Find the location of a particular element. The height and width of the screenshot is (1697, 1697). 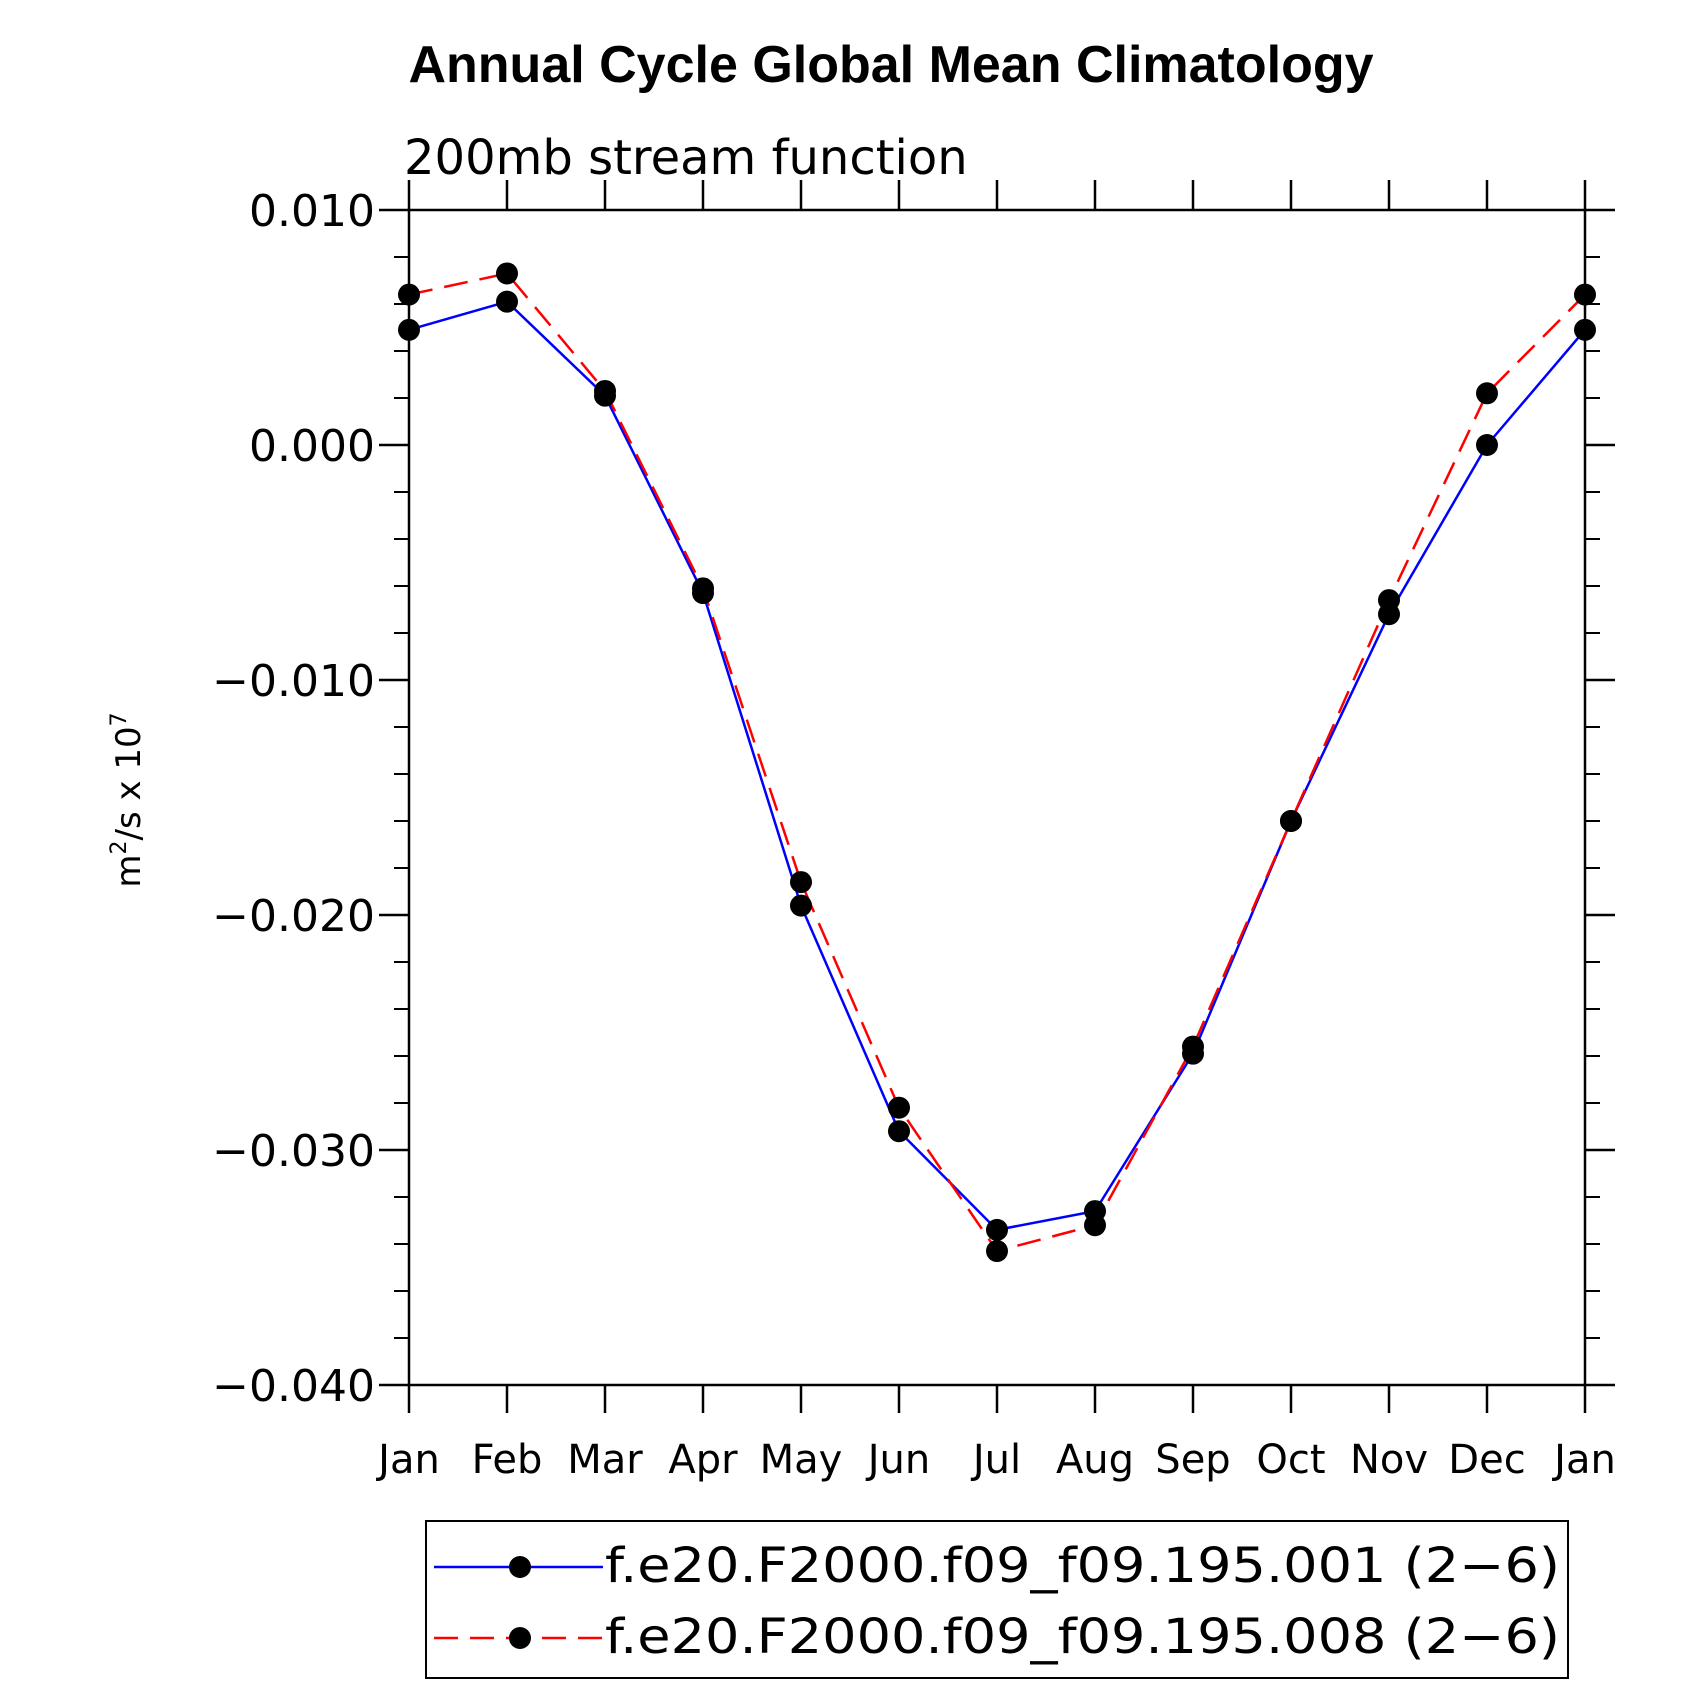

y-tick-label: −0.020 is located at coordinates (293, 916).